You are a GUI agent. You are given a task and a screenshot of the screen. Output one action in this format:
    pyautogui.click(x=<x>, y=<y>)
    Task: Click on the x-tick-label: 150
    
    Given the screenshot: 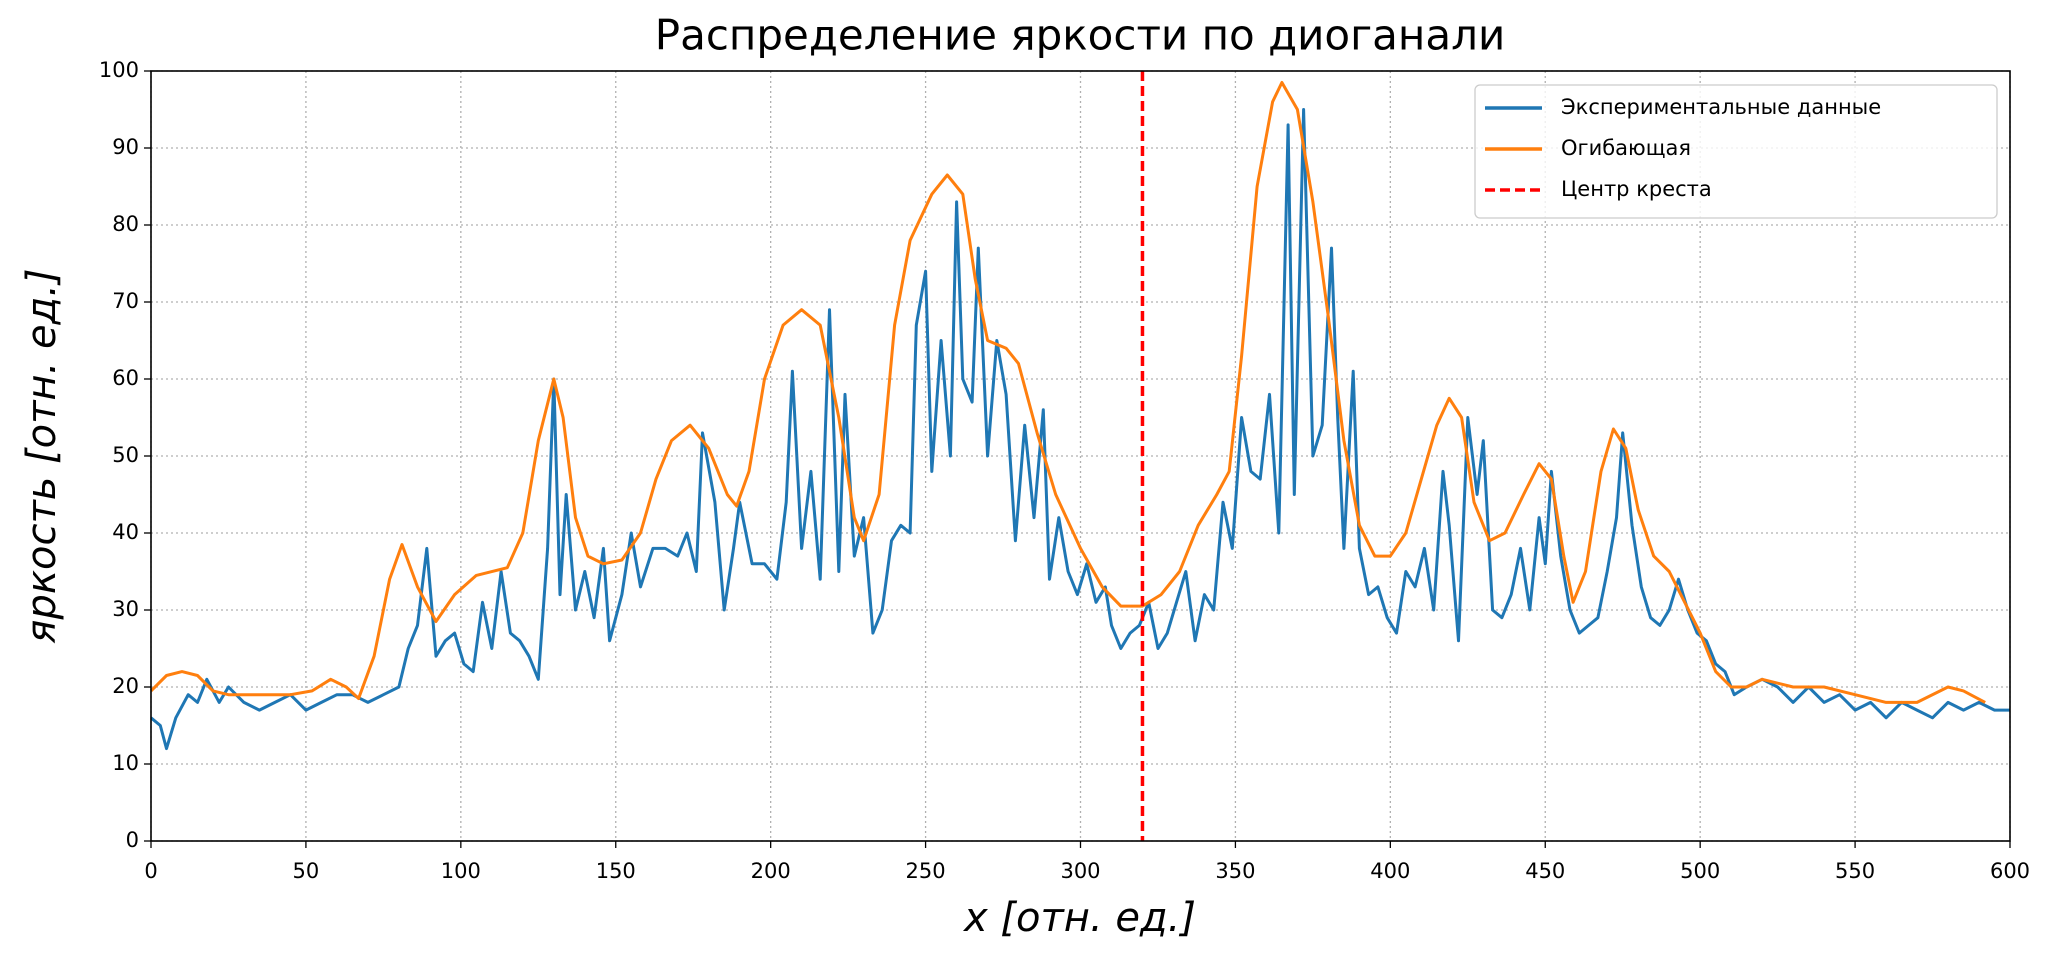 What is the action you would take?
    pyautogui.click(x=616, y=871)
    